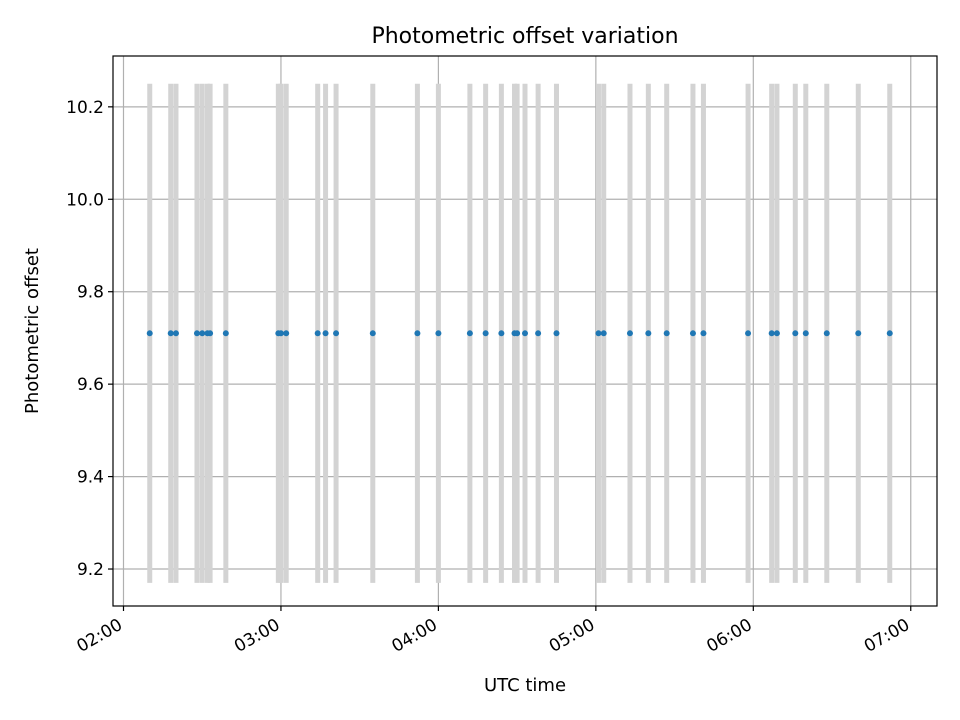  What do you see at coordinates (90, 385) in the screenshot?
I see `y-tick-label: 9.6` at bounding box center [90, 385].